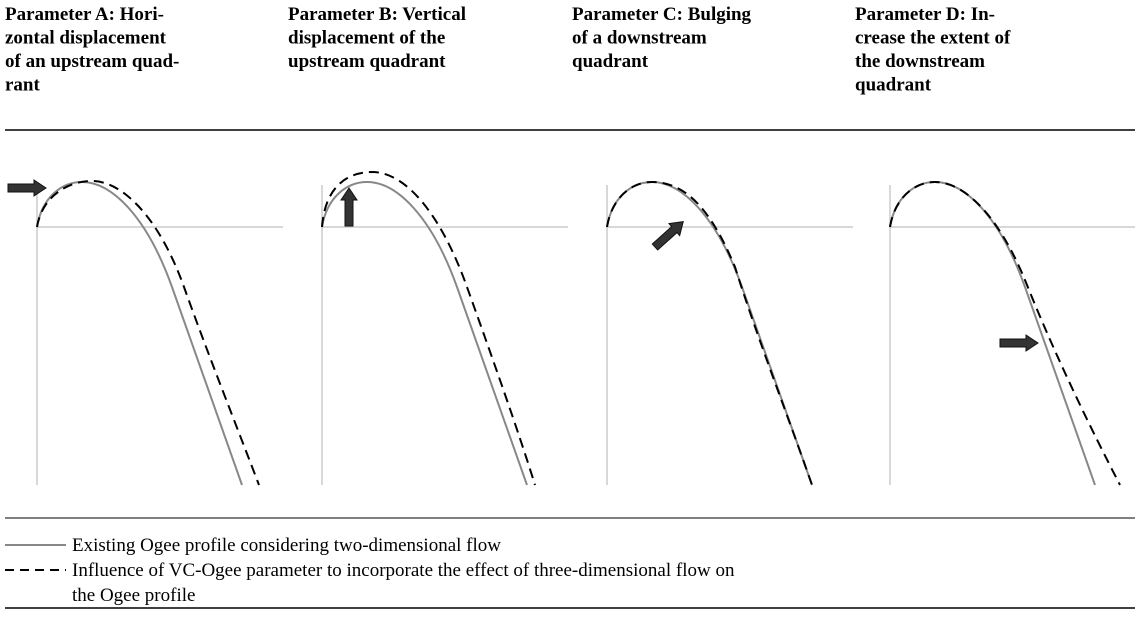 This screenshot has height=641, width=1135. What do you see at coordinates (367, 61) in the screenshot?
I see `panel-title: upstream quadrant` at bounding box center [367, 61].